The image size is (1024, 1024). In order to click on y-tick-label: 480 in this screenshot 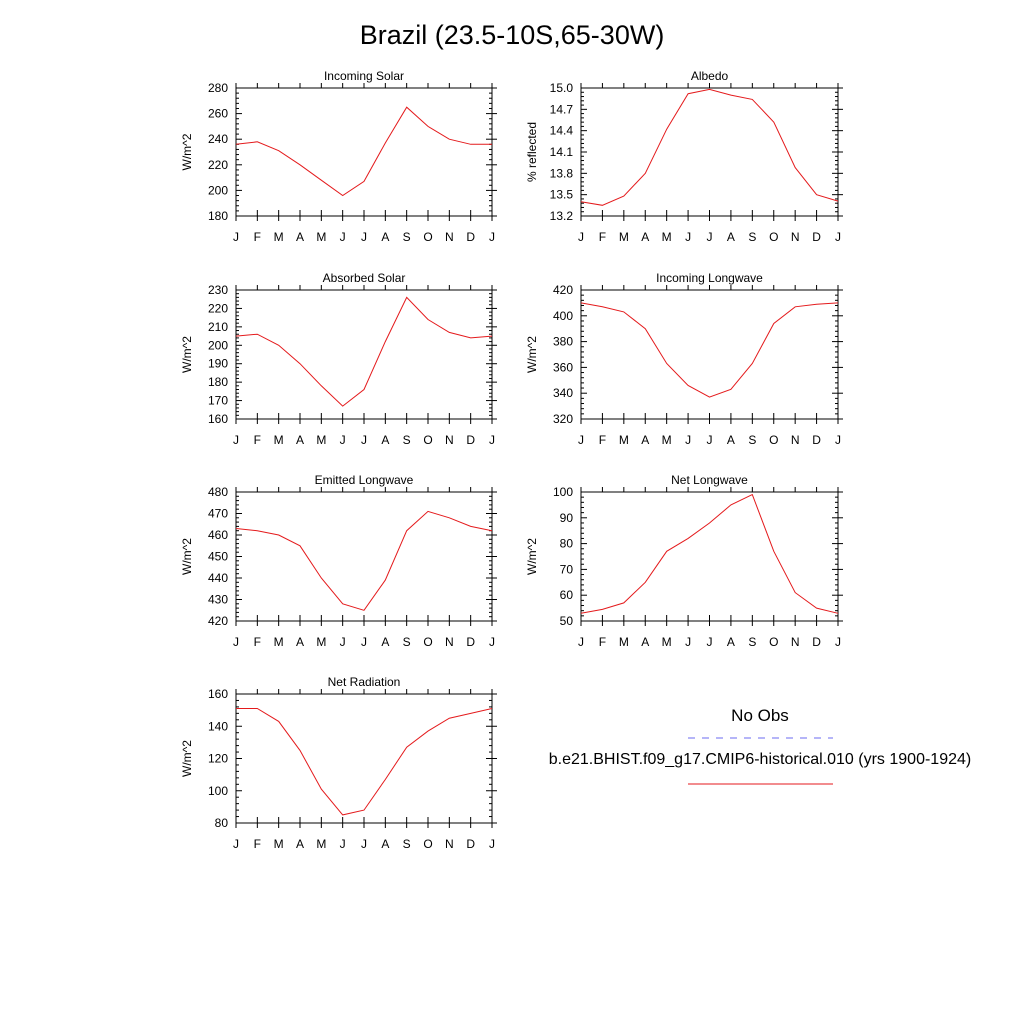, I will do `click(218, 492)`.